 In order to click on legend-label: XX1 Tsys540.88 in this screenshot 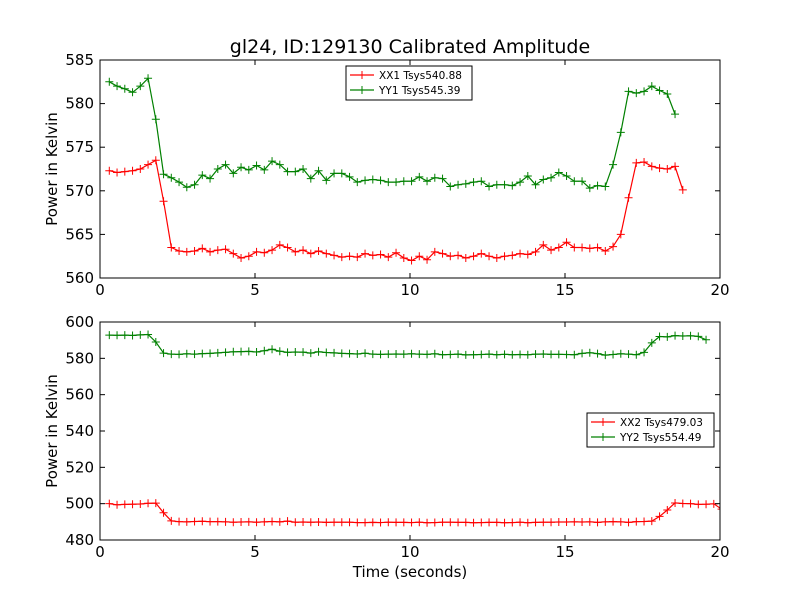, I will do `click(420, 76)`.